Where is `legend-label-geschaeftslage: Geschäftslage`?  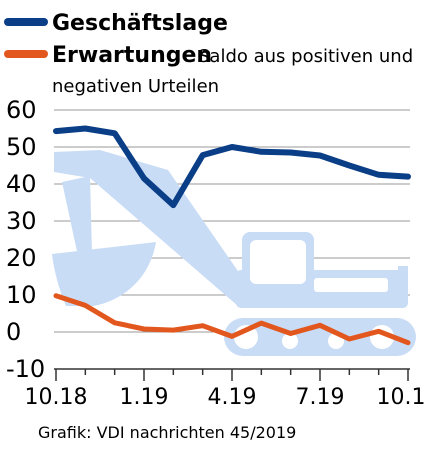
legend-label-geschaeftslage: Geschäftslage is located at coordinates (140, 23).